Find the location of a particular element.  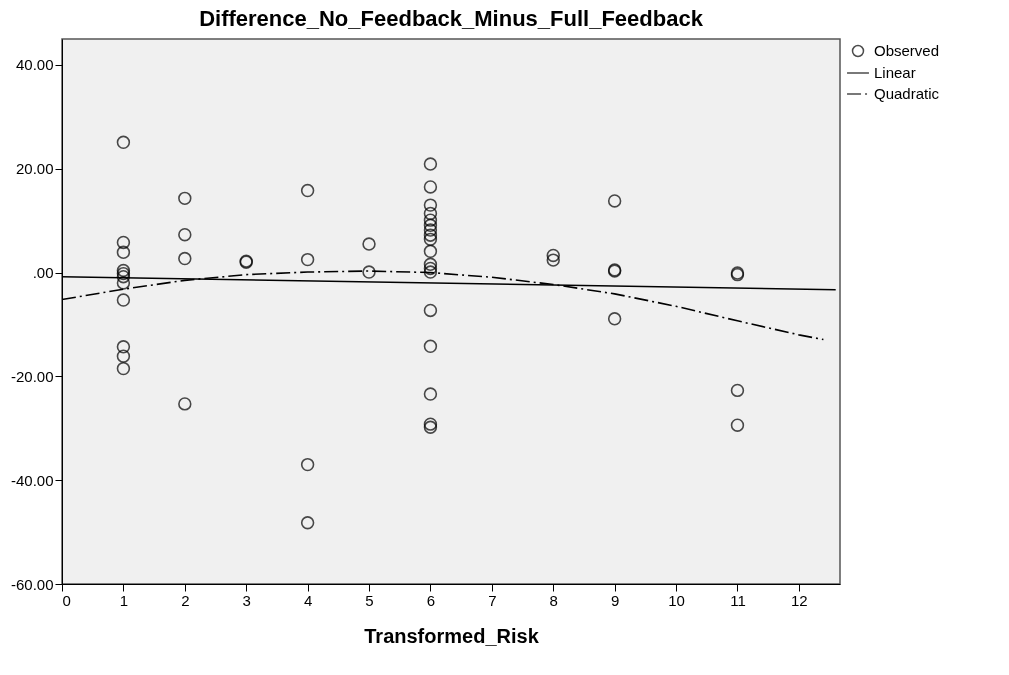

legend-label: Quadratic is located at coordinates (907, 93).